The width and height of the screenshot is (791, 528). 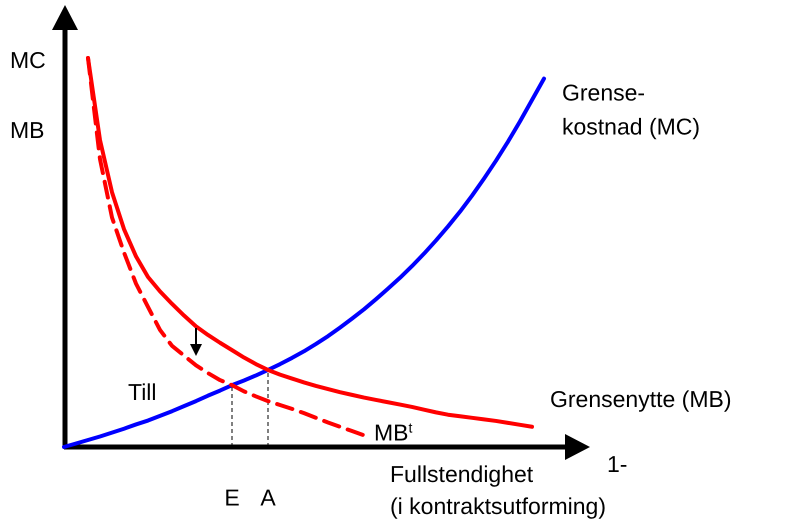 What do you see at coordinates (393, 432) in the screenshot?
I see `series-label: MB$^{t}$` at bounding box center [393, 432].